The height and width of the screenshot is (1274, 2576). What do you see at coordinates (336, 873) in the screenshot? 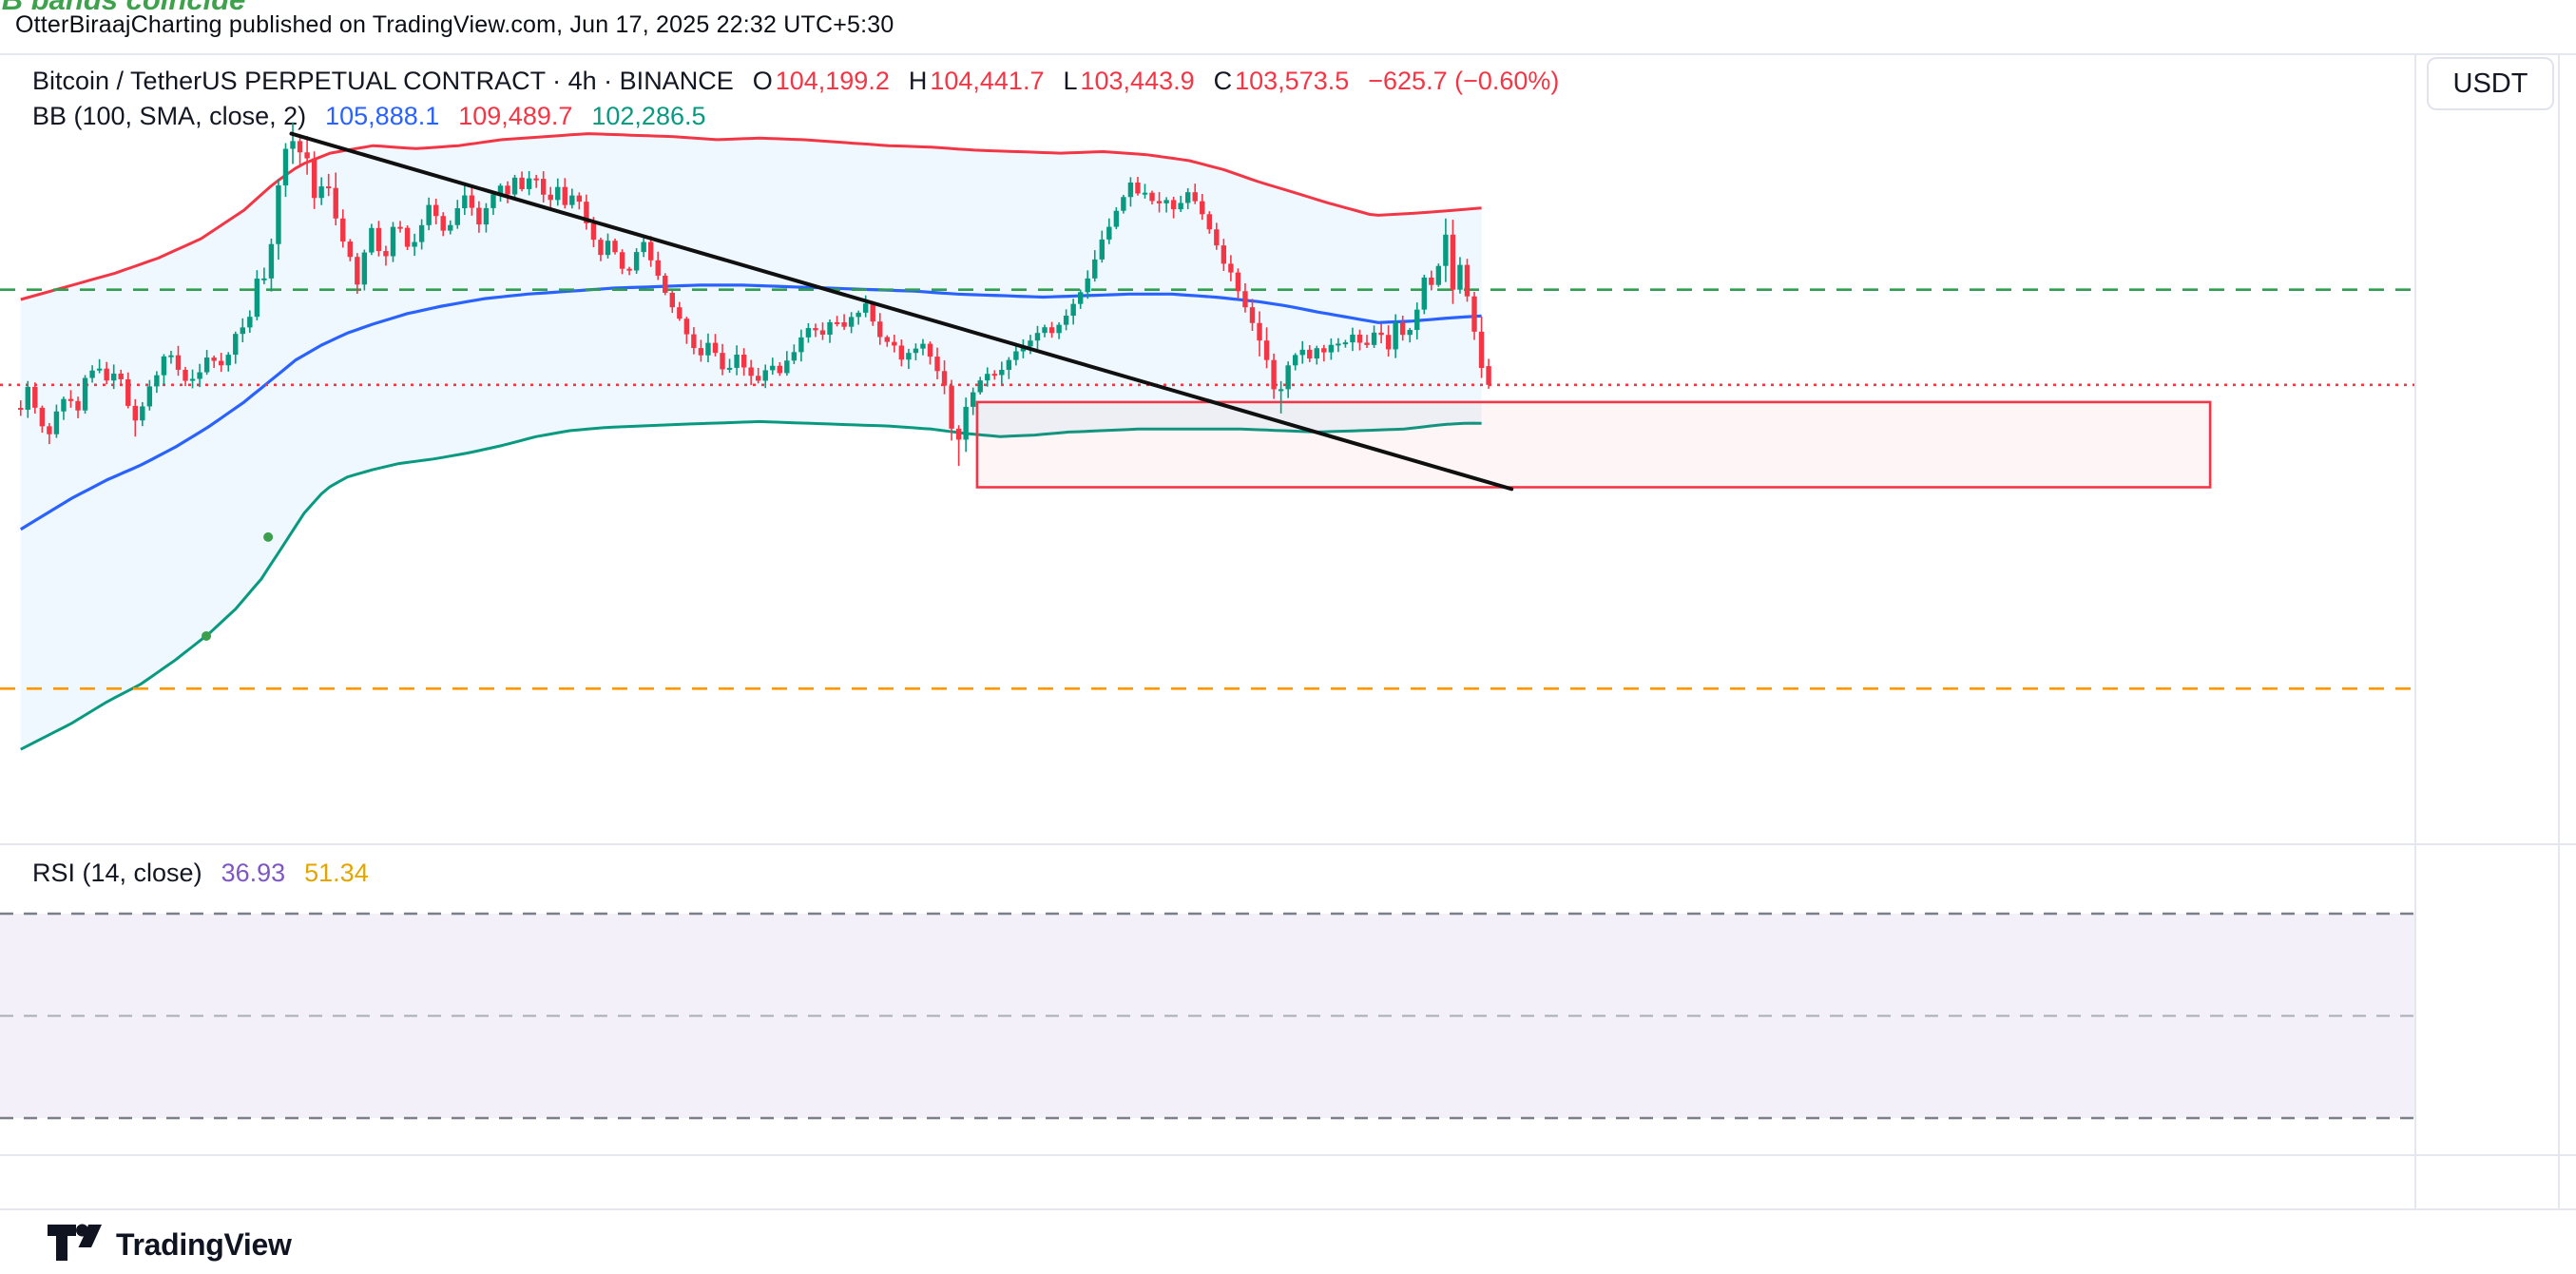
I see `rsi-ma-value: 51.34` at bounding box center [336, 873].